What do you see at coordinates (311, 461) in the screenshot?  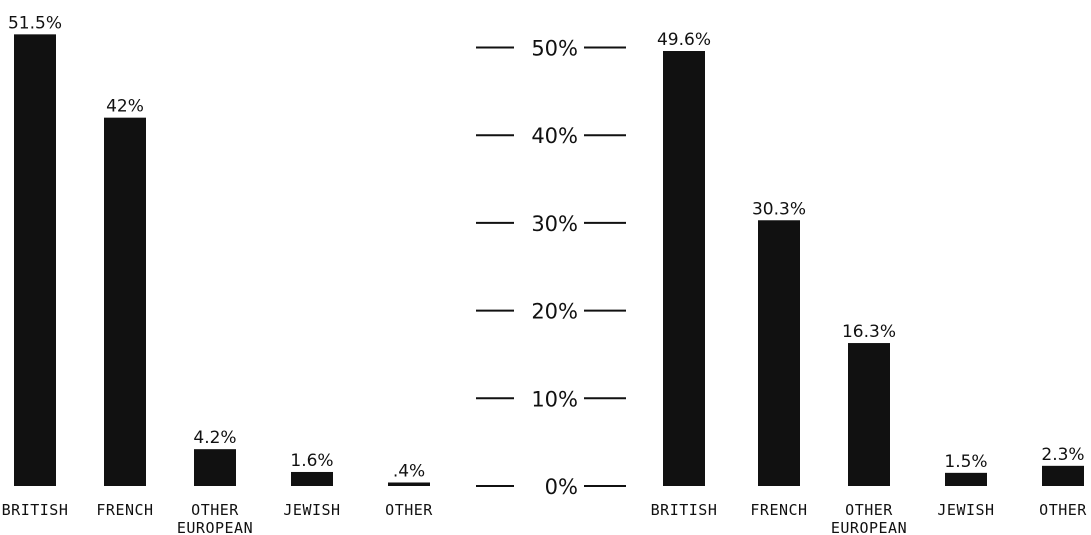 I see `data-label: 1.6%` at bounding box center [311, 461].